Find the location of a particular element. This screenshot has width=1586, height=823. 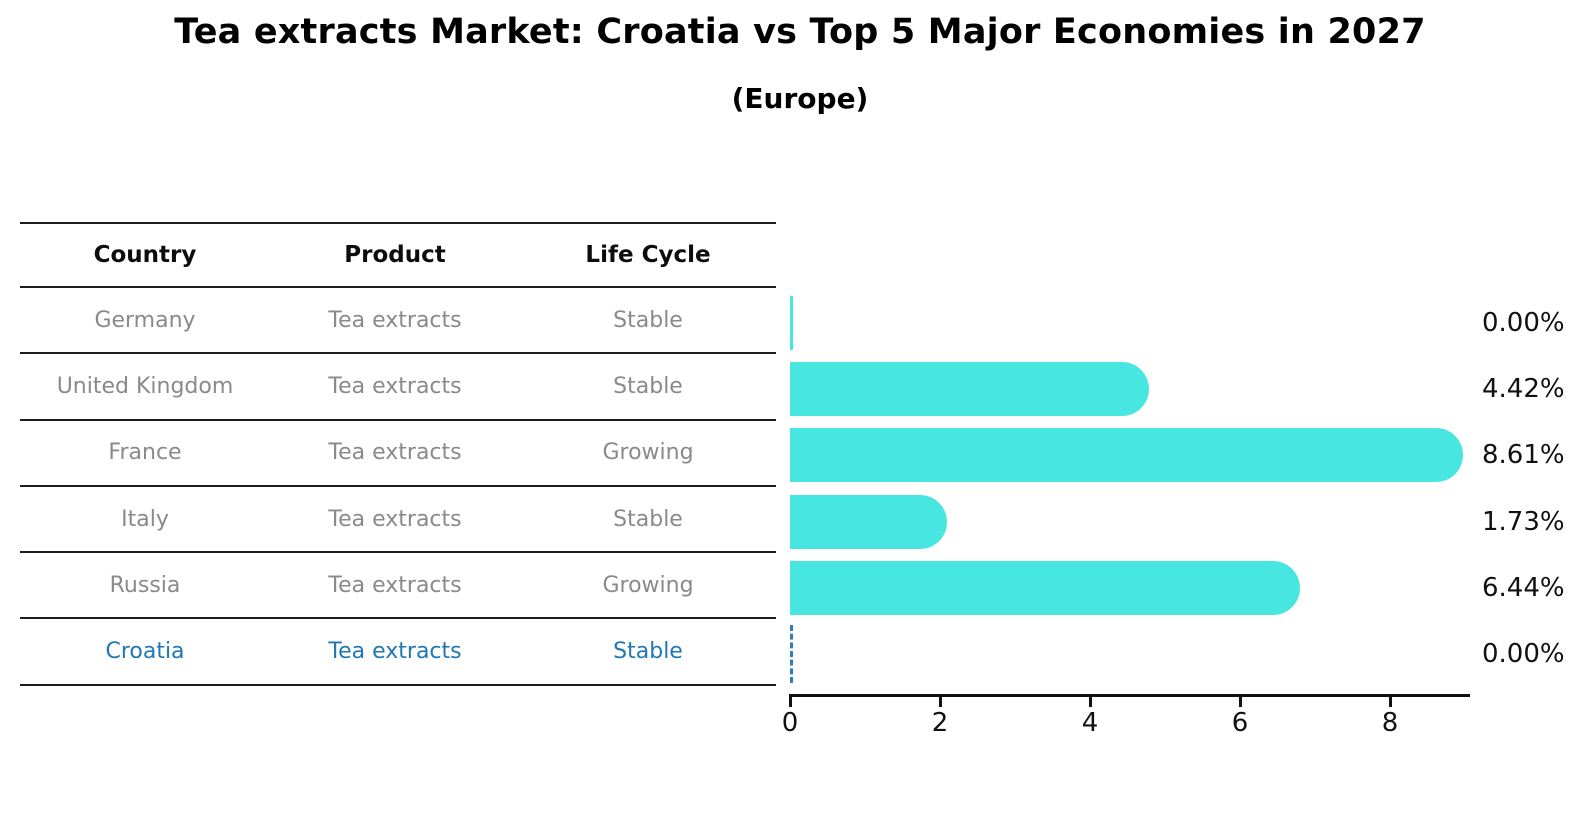

table-header-row: Country Product Life Cycle is located at coordinates (398, 256).